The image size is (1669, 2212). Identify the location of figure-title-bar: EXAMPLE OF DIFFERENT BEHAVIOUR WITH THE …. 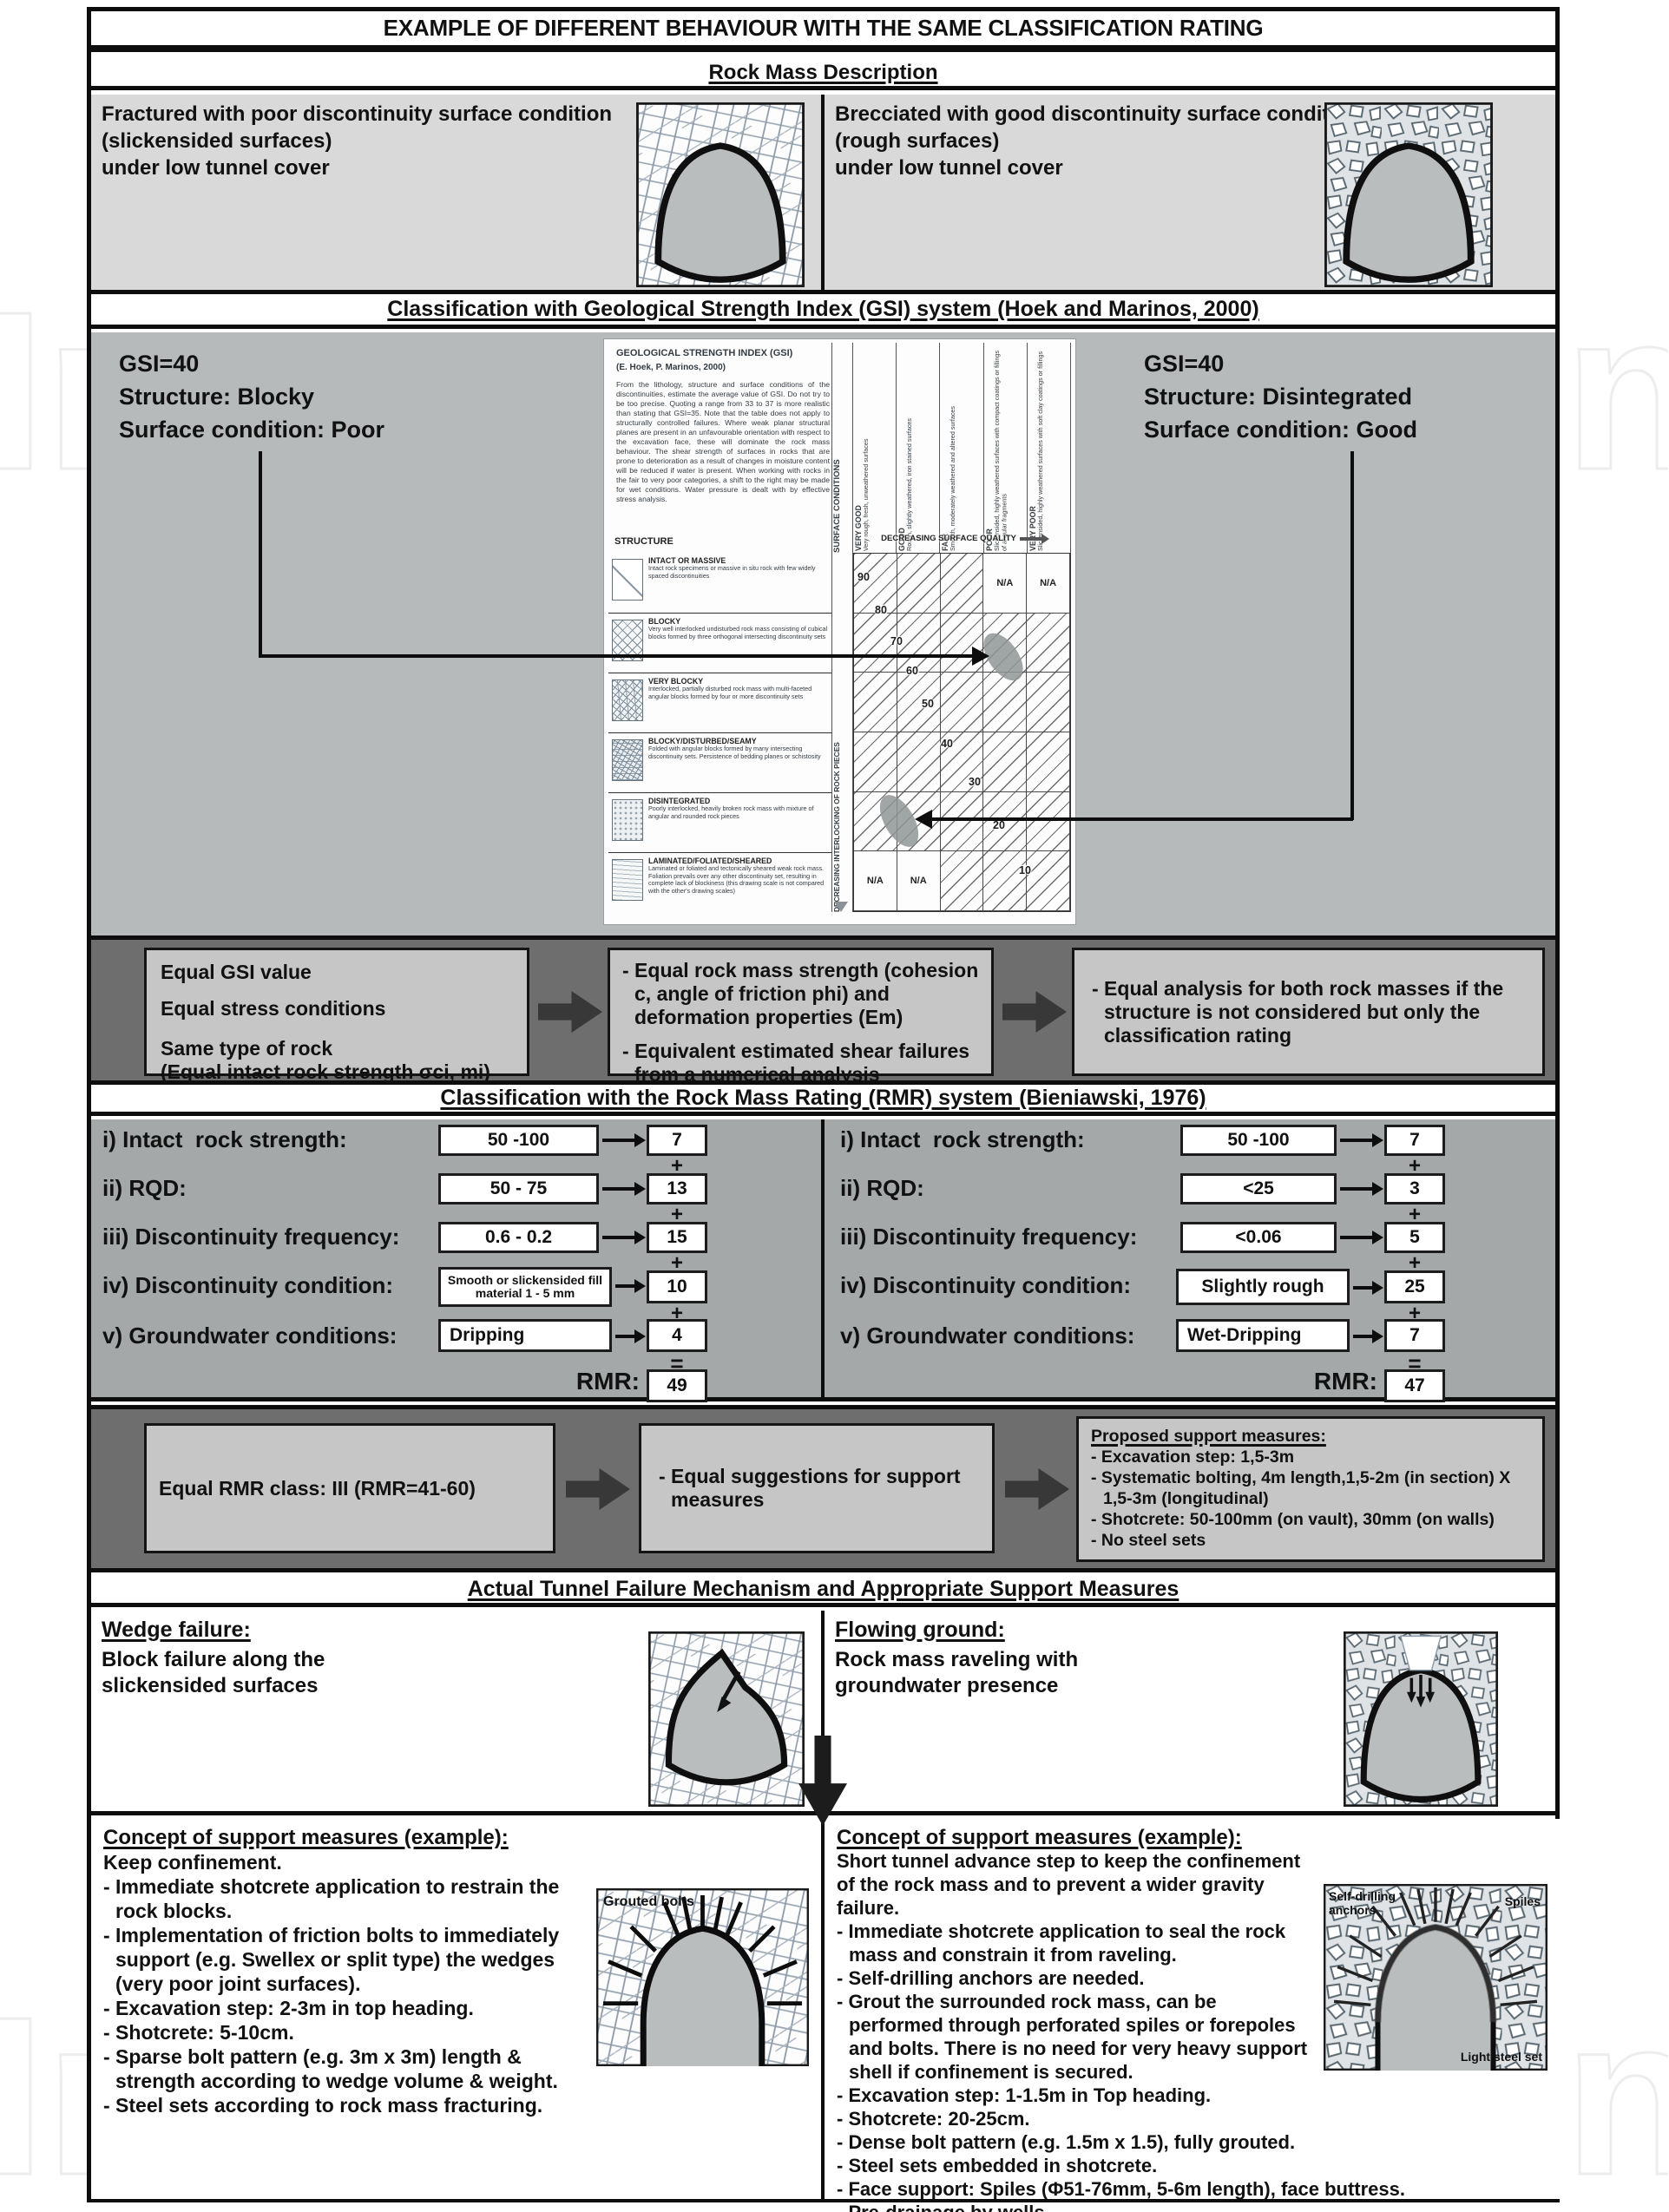
(823, 31).